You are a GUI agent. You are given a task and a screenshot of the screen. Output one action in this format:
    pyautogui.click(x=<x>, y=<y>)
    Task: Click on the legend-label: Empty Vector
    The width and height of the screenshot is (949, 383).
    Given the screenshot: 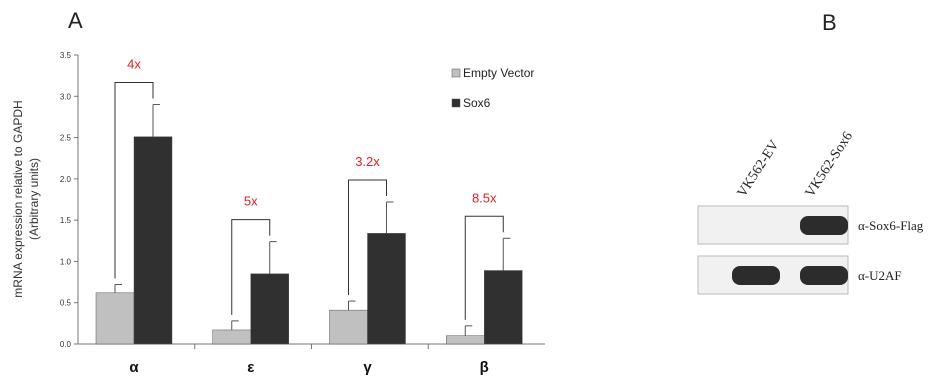 What is the action you would take?
    pyautogui.click(x=498, y=73)
    